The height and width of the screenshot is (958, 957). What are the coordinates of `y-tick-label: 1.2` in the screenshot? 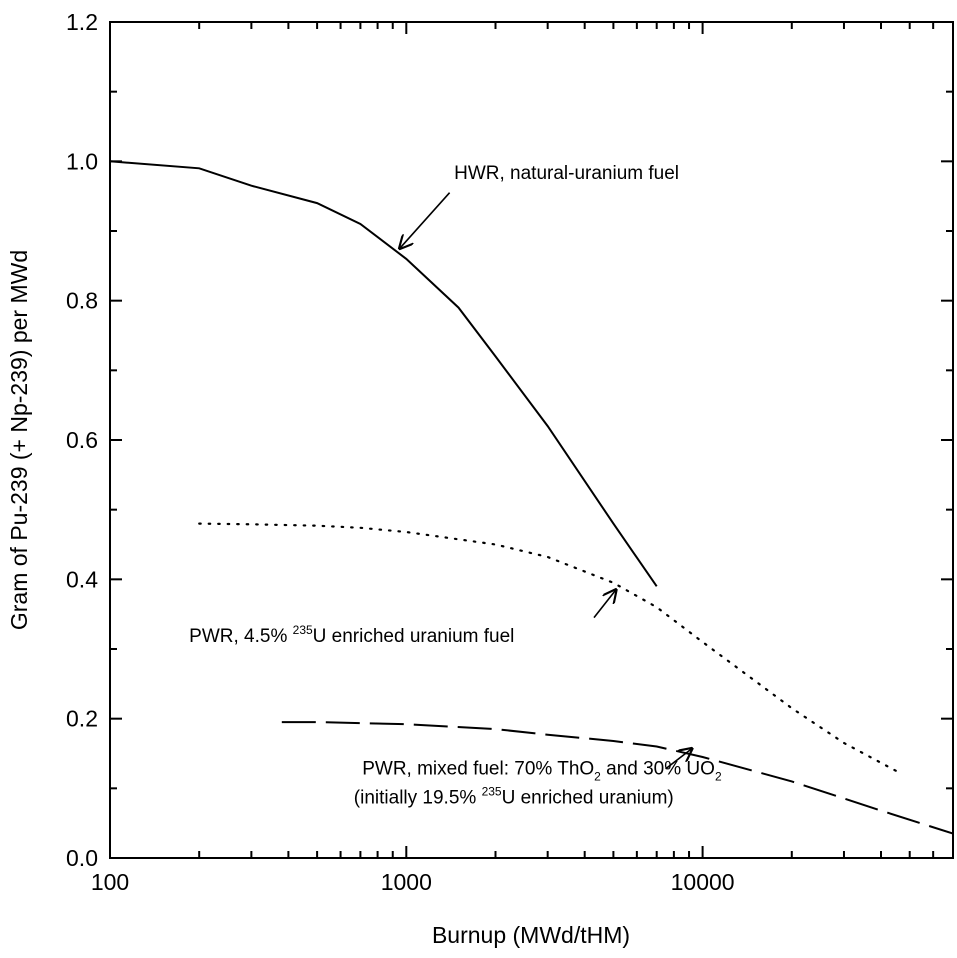 It's located at (82, 22).